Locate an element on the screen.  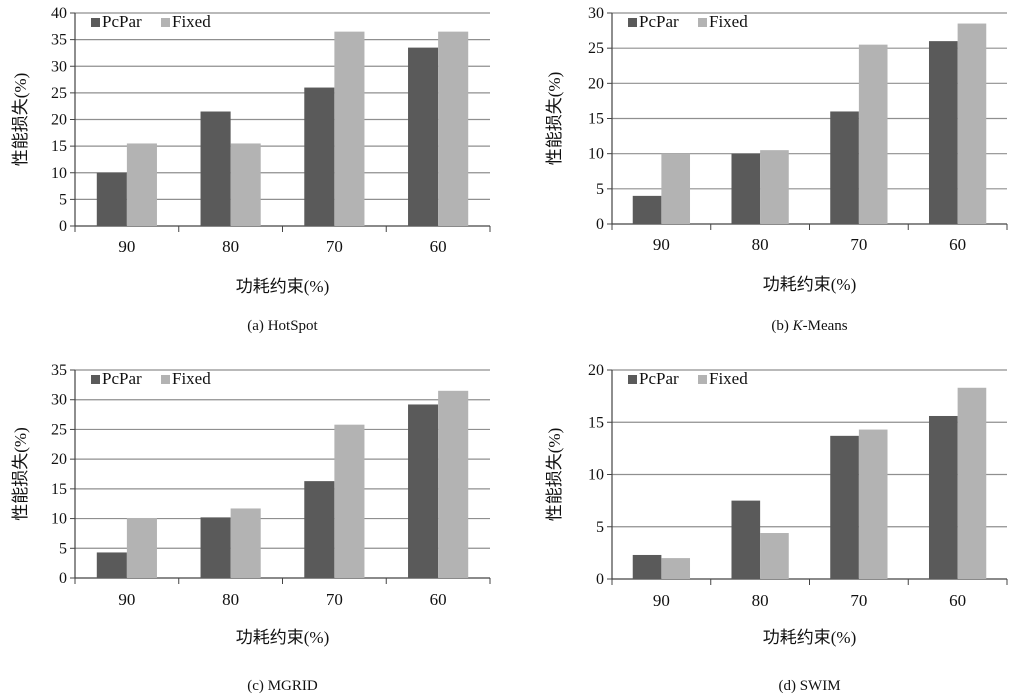
caption-name: -Means is located at coordinates (825, 326).